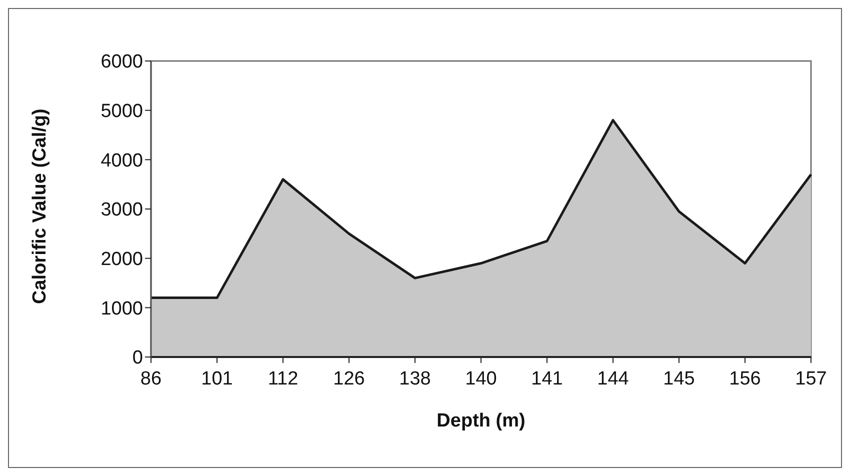 The width and height of the screenshot is (850, 476). What do you see at coordinates (613, 379) in the screenshot?
I see `x-tick-label: 144` at bounding box center [613, 379].